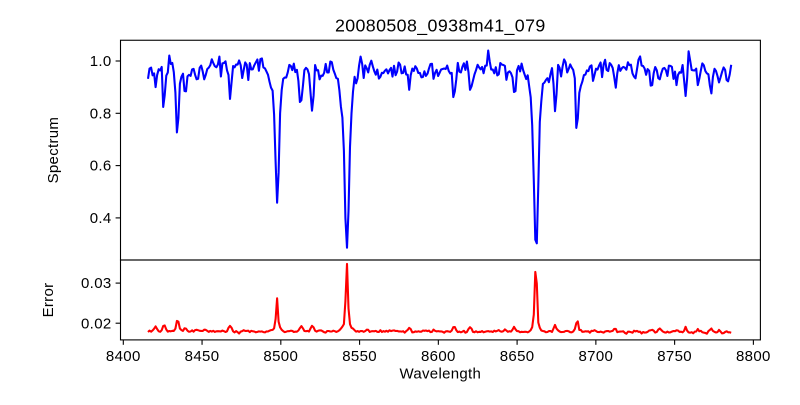  I want to click on svg-text: Error, so click(48, 300).